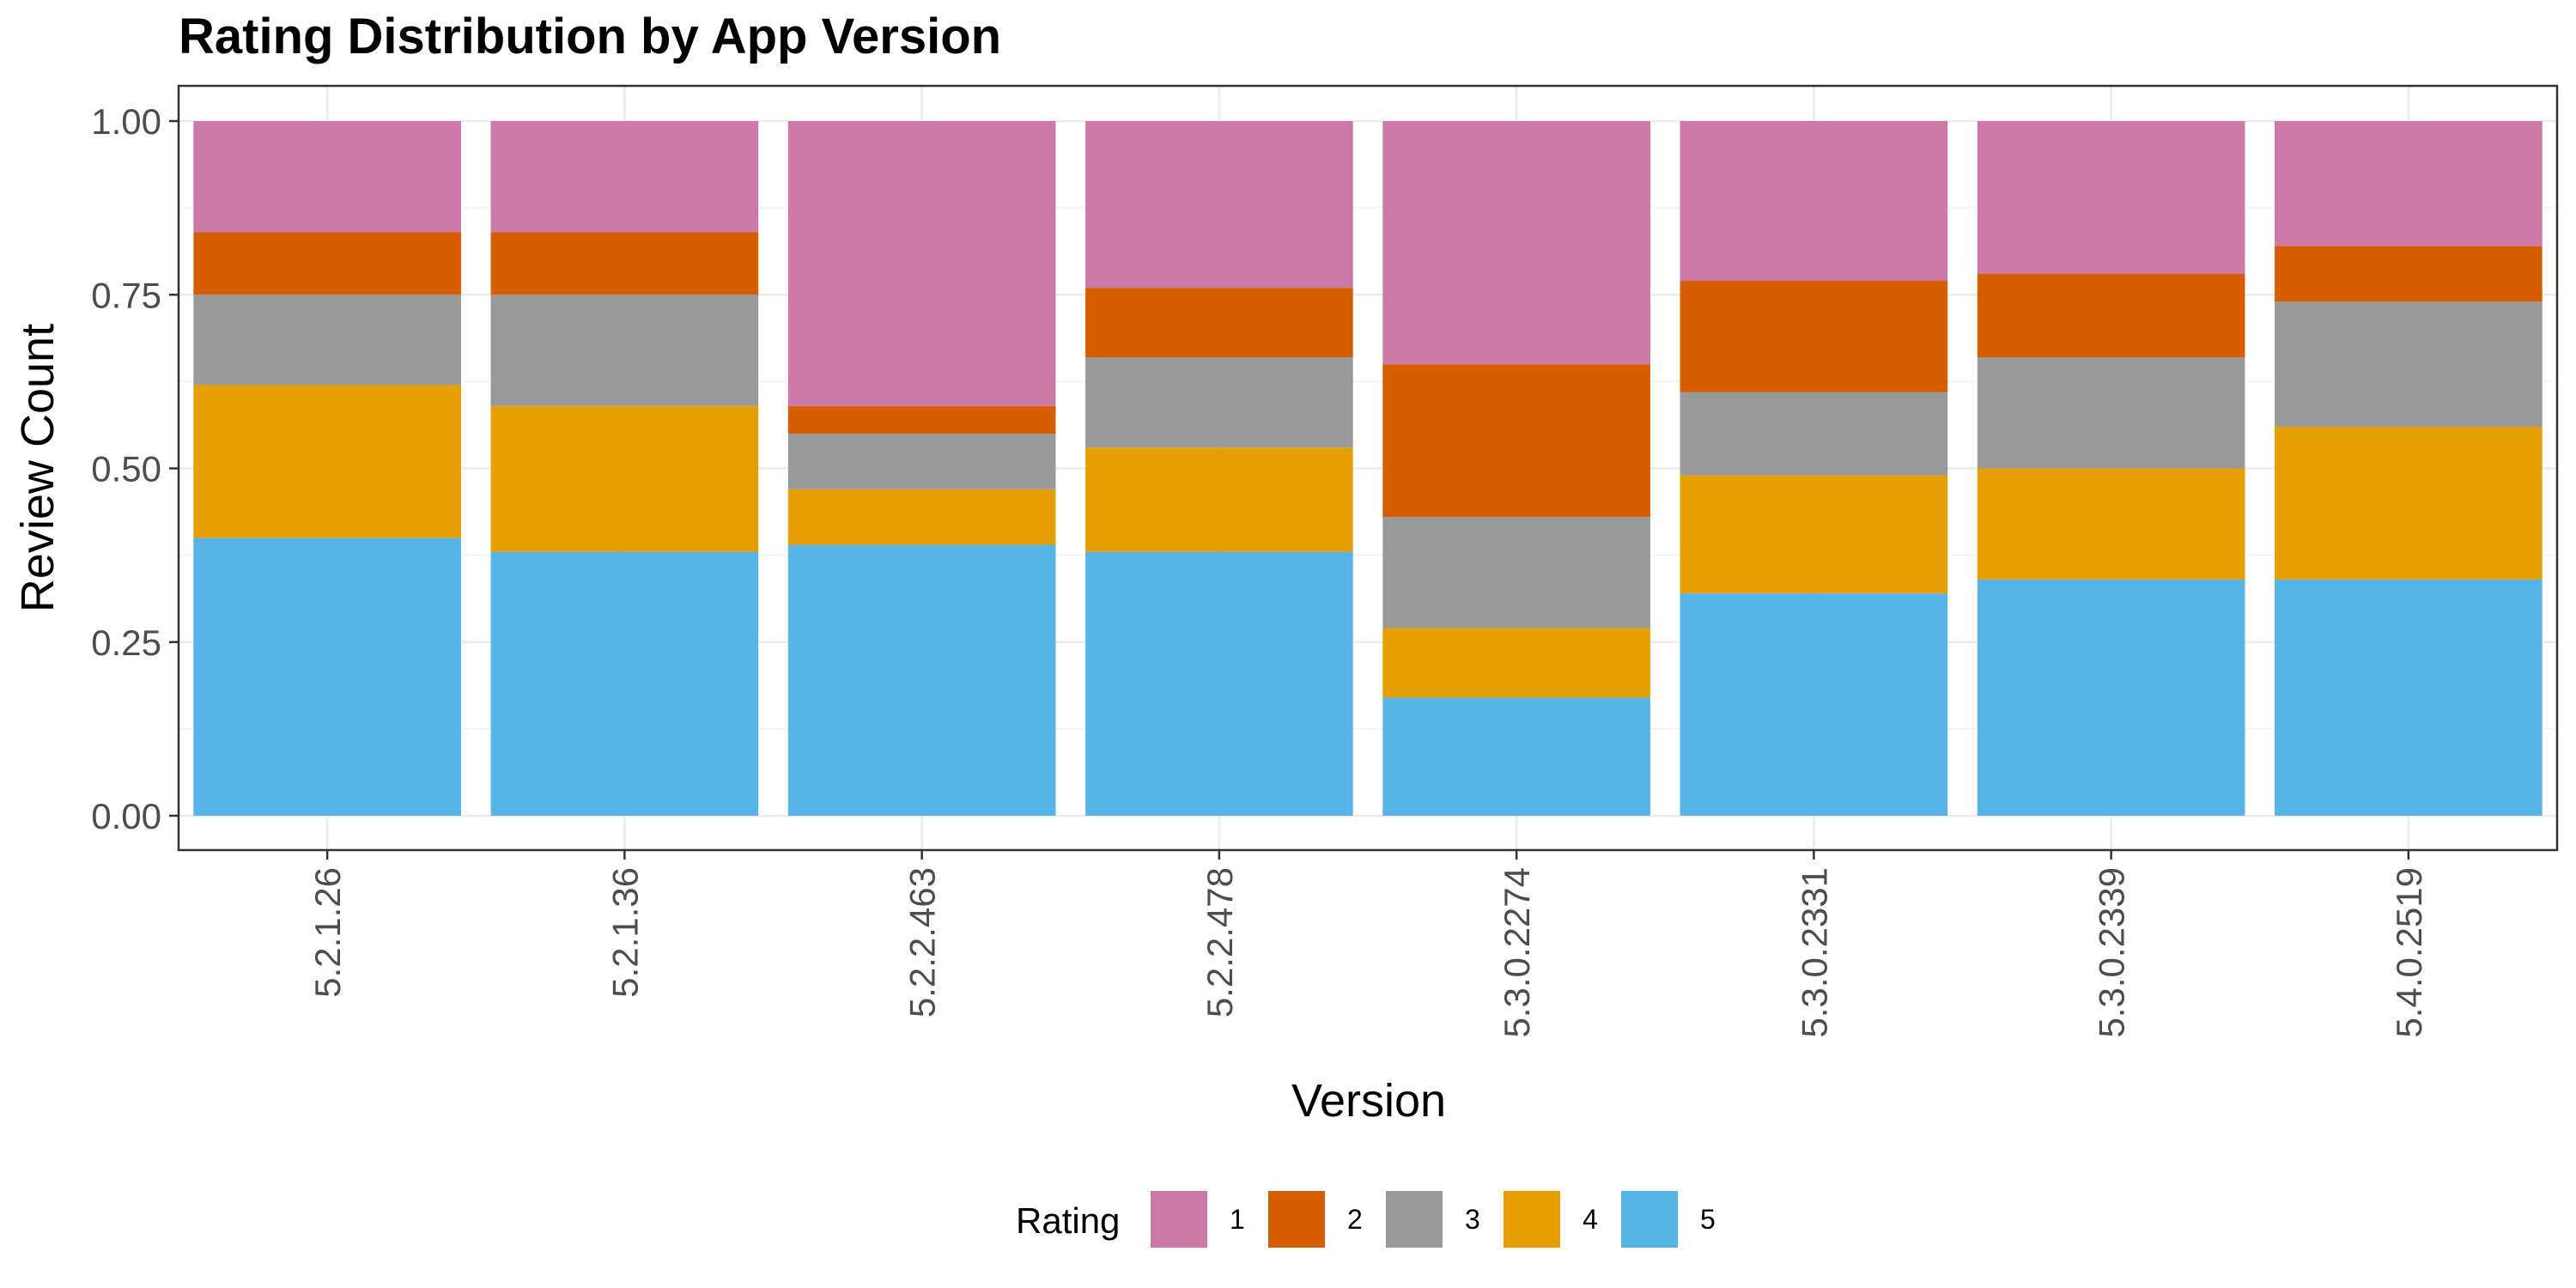 This screenshot has height=1288, width=2576. I want to click on legend: Rating 1 2 3 4 5, so click(1366, 1219).